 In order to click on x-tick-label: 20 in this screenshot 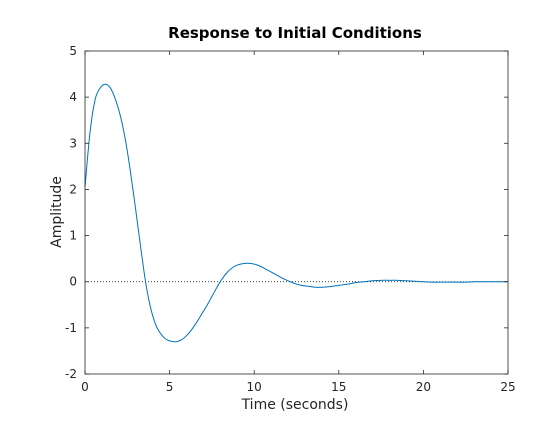, I will do `click(423, 387)`.